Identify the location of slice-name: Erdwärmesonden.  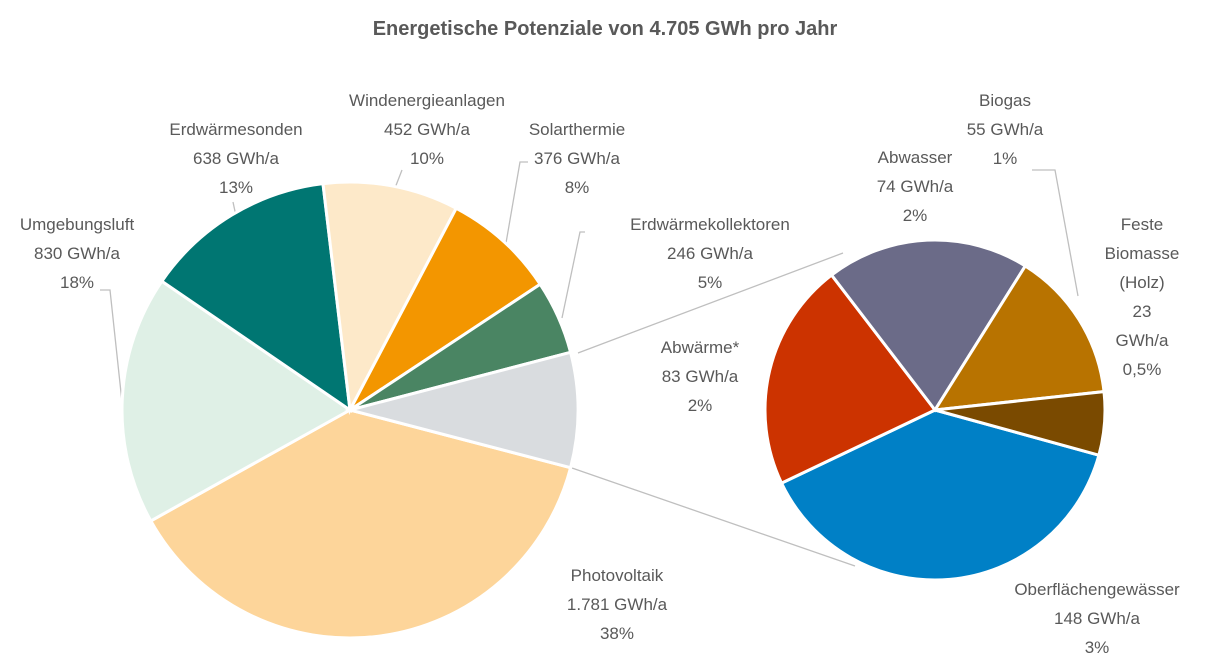
(236, 129).